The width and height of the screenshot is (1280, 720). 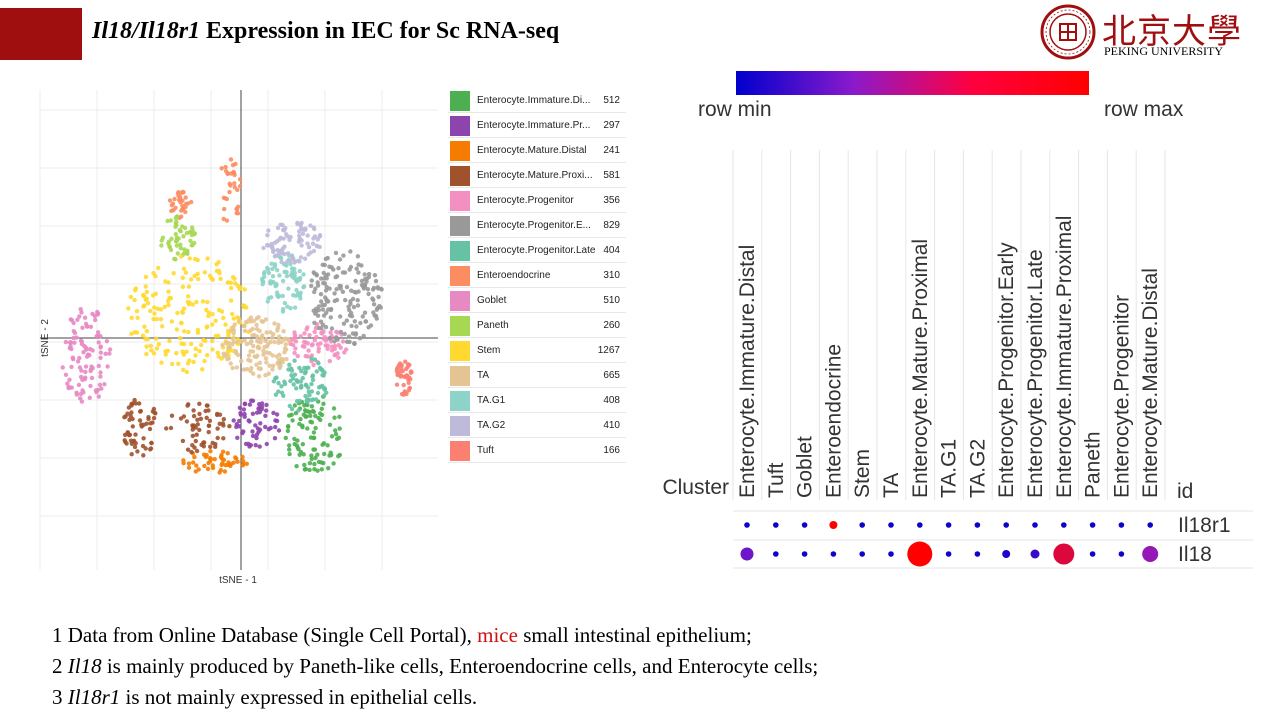 I want to click on legend-item-enterocyte-immature-pr: Enterocyte.Immature.Pr... 297, so click(x=537, y=126).